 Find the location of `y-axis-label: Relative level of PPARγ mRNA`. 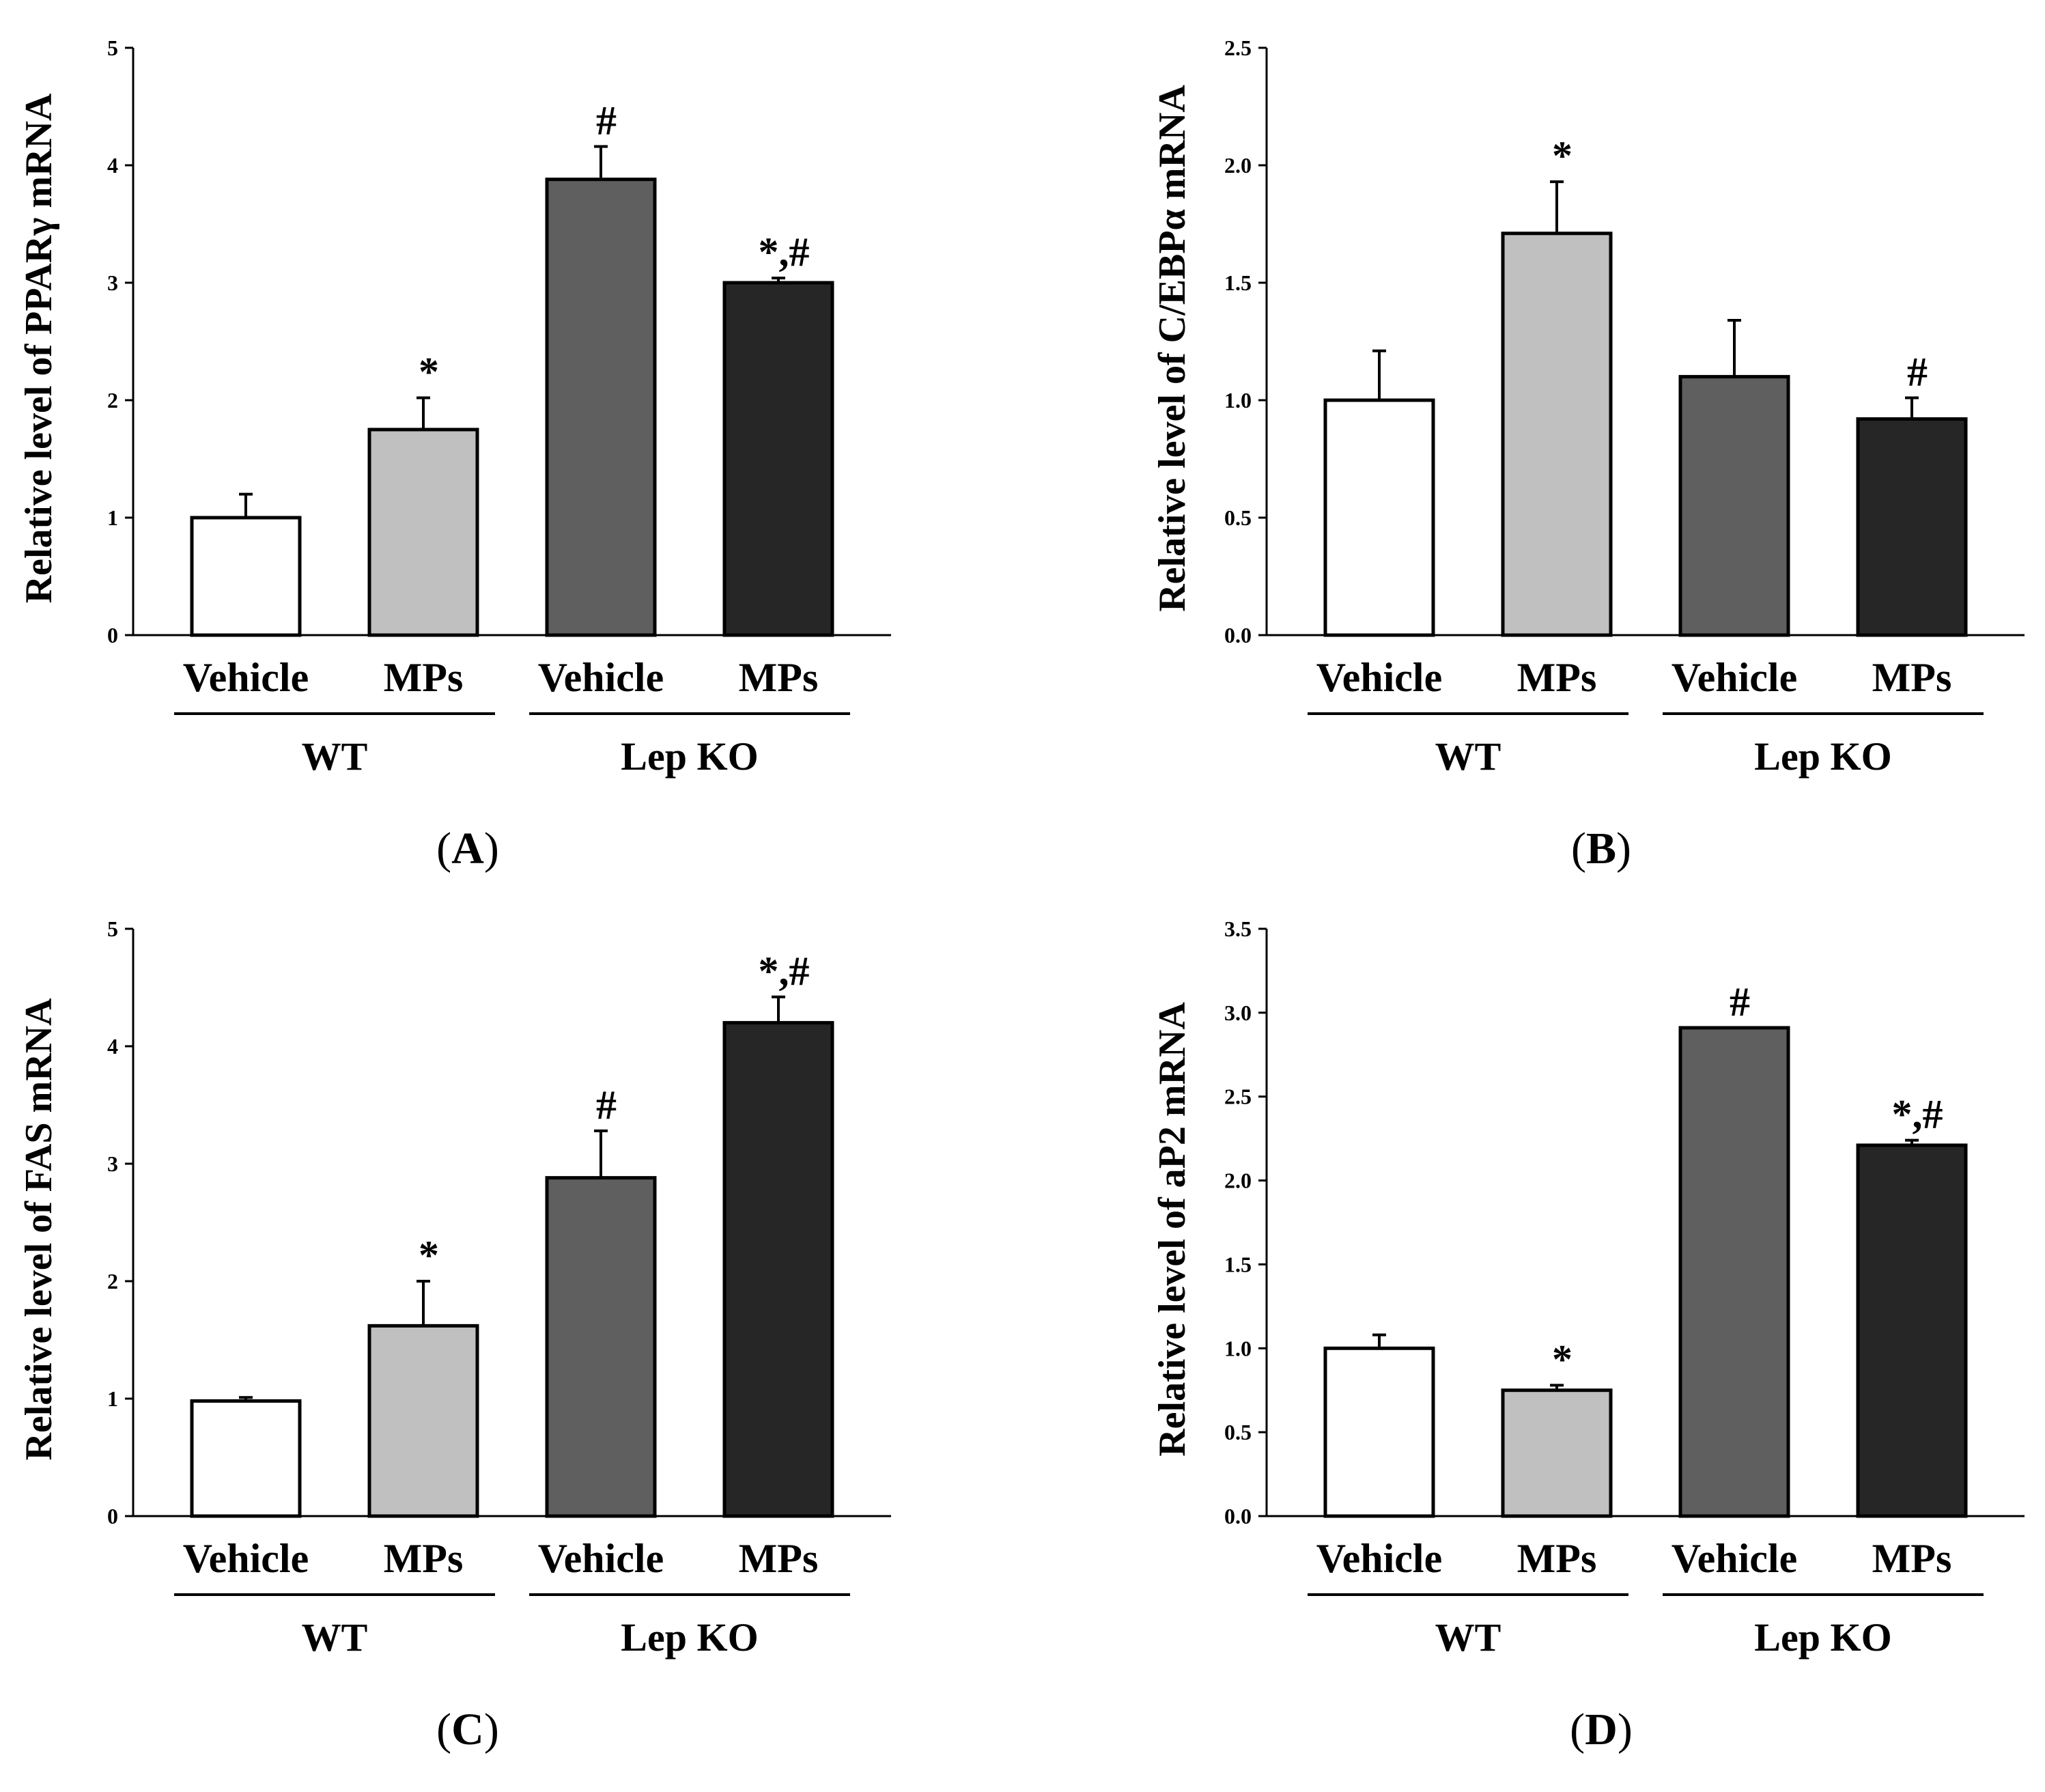

y-axis-label: Relative level of PPARγ mRNA is located at coordinates (39, 348).